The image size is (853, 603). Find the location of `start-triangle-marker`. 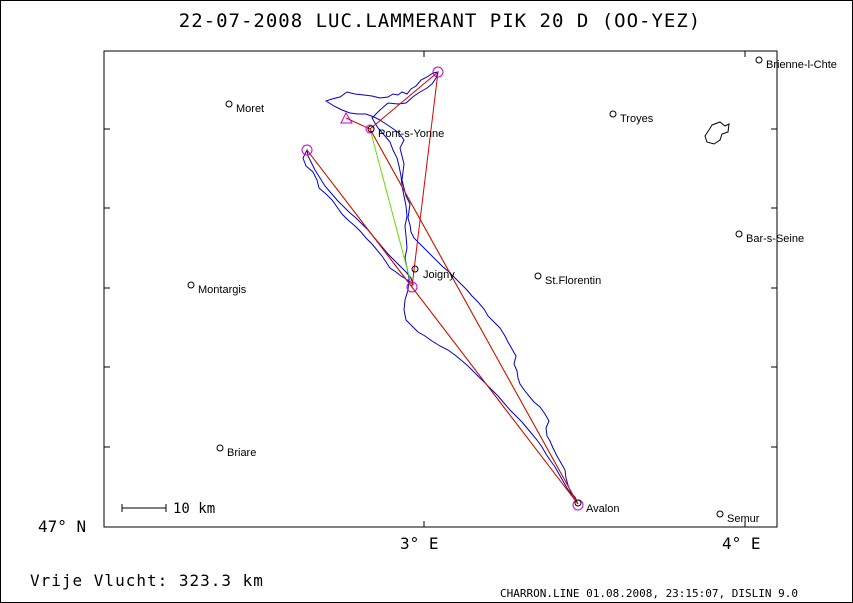

start-triangle-marker is located at coordinates (346, 117).